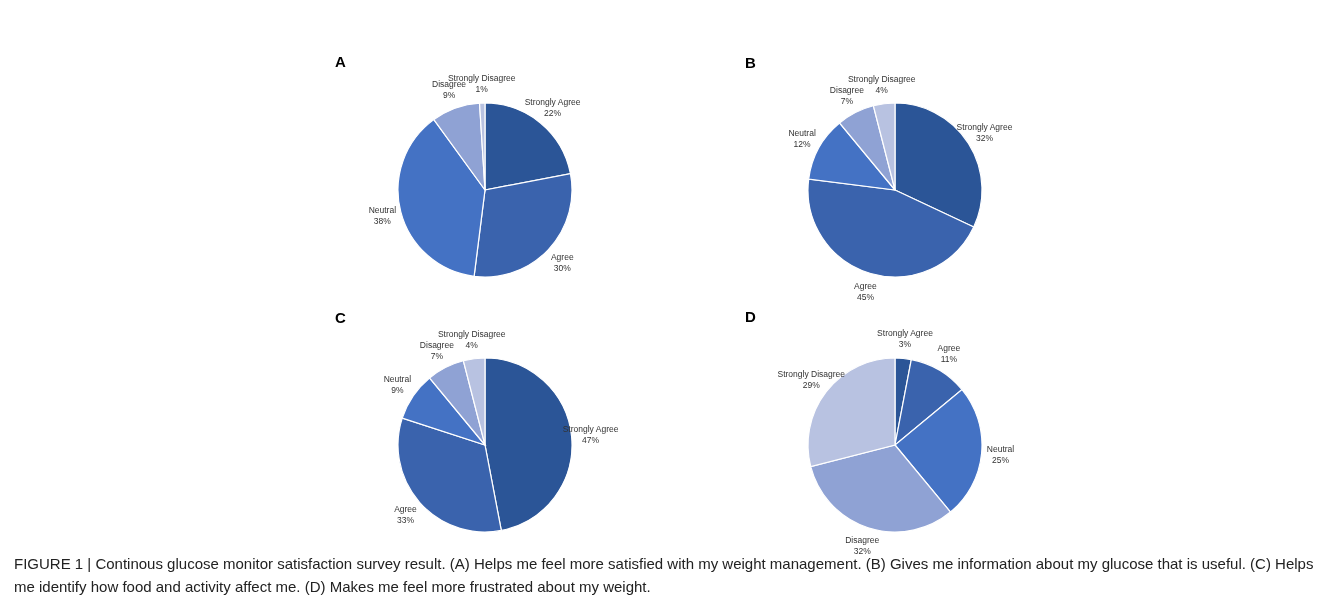 The image size is (1342, 616). I want to click on data-label: 12%, so click(802, 143).